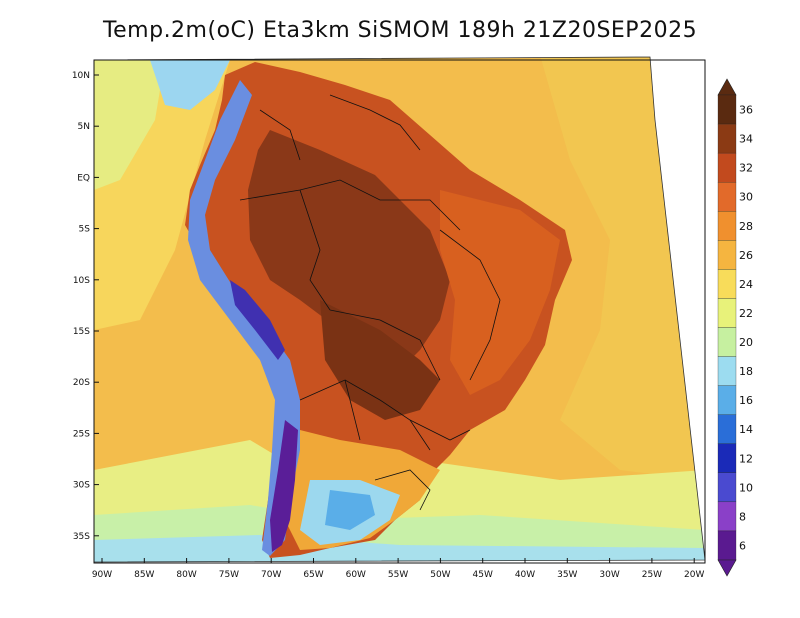  I want to click on colorbar-bottom-arrow, so click(727, 568).